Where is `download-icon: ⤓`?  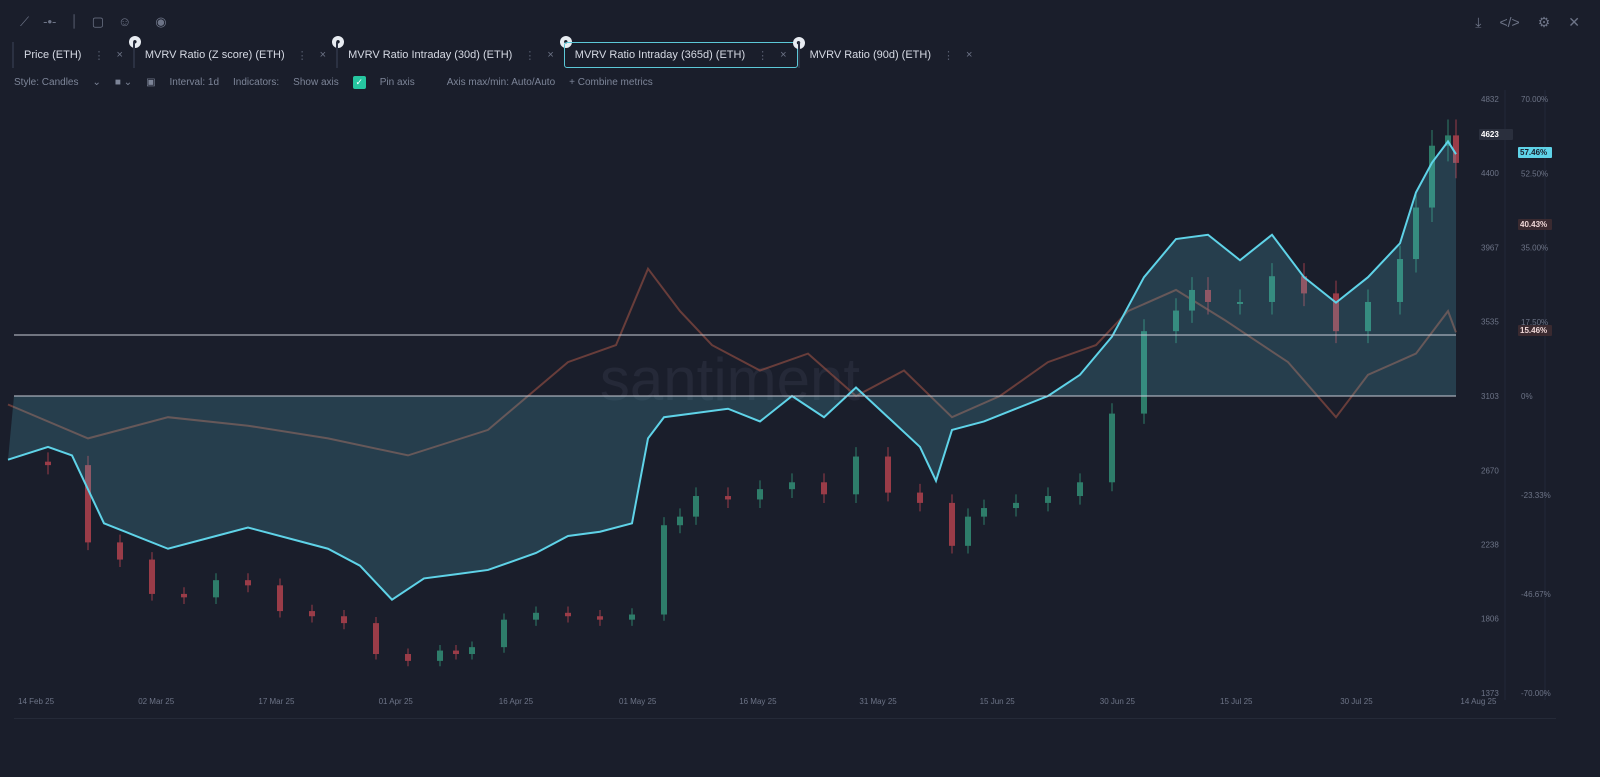 download-icon: ⤓ is located at coordinates (1478, 22).